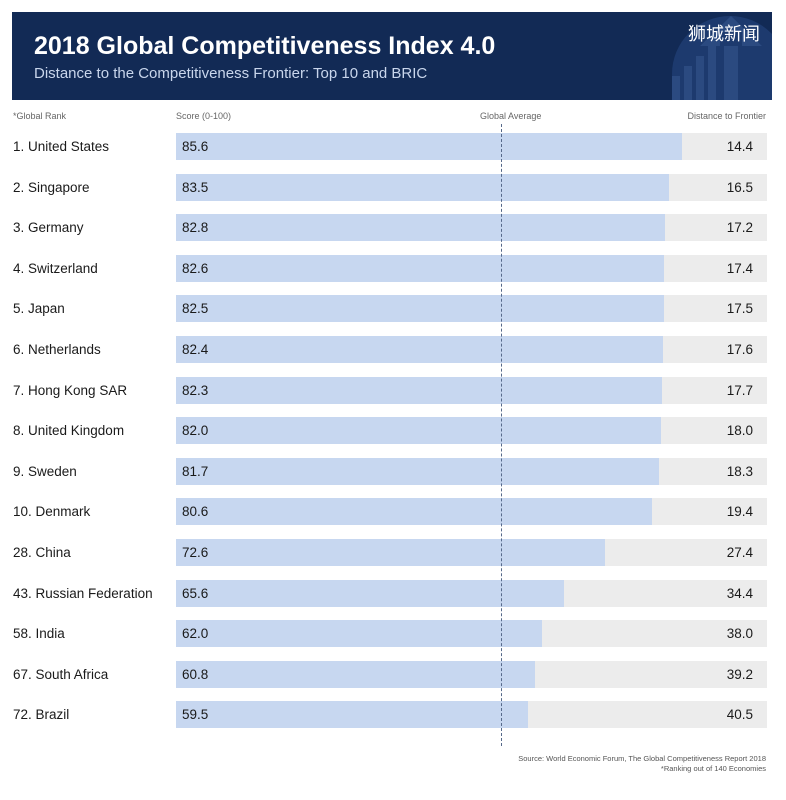  Describe the element at coordinates (69, 431) in the screenshot. I see `category-label: 8. United Kingdom` at that location.